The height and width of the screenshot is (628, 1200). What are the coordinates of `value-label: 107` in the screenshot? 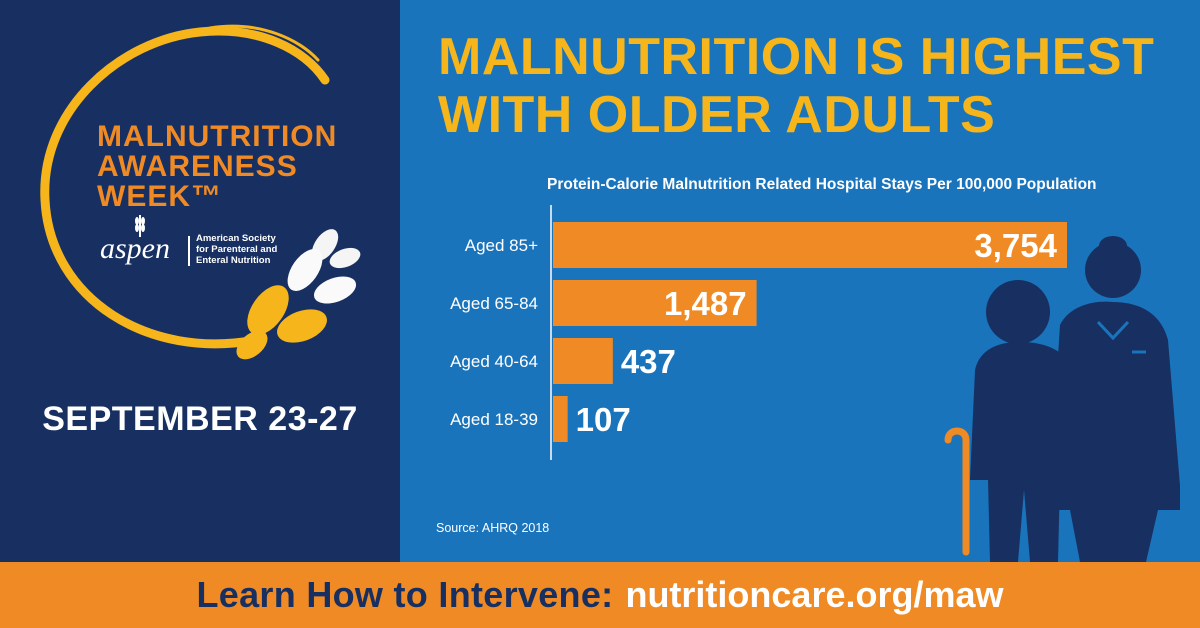 It's located at (603, 419).